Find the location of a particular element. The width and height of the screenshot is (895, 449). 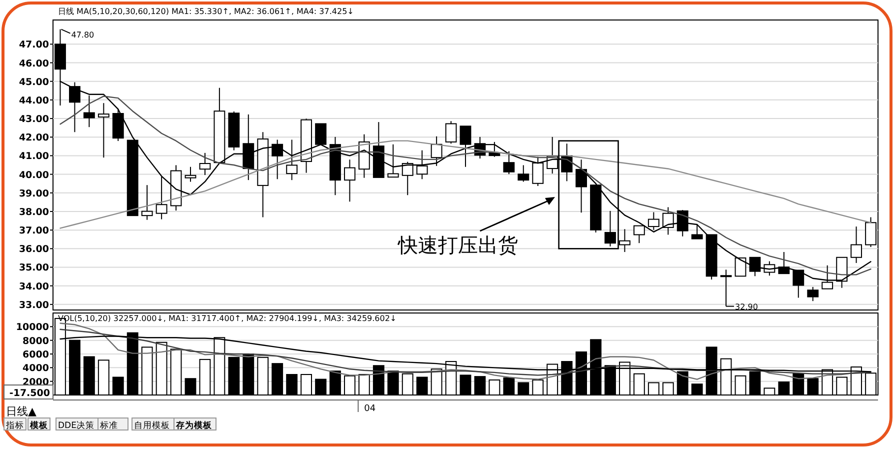

y-tick-label: 38.00 is located at coordinates (34, 212).